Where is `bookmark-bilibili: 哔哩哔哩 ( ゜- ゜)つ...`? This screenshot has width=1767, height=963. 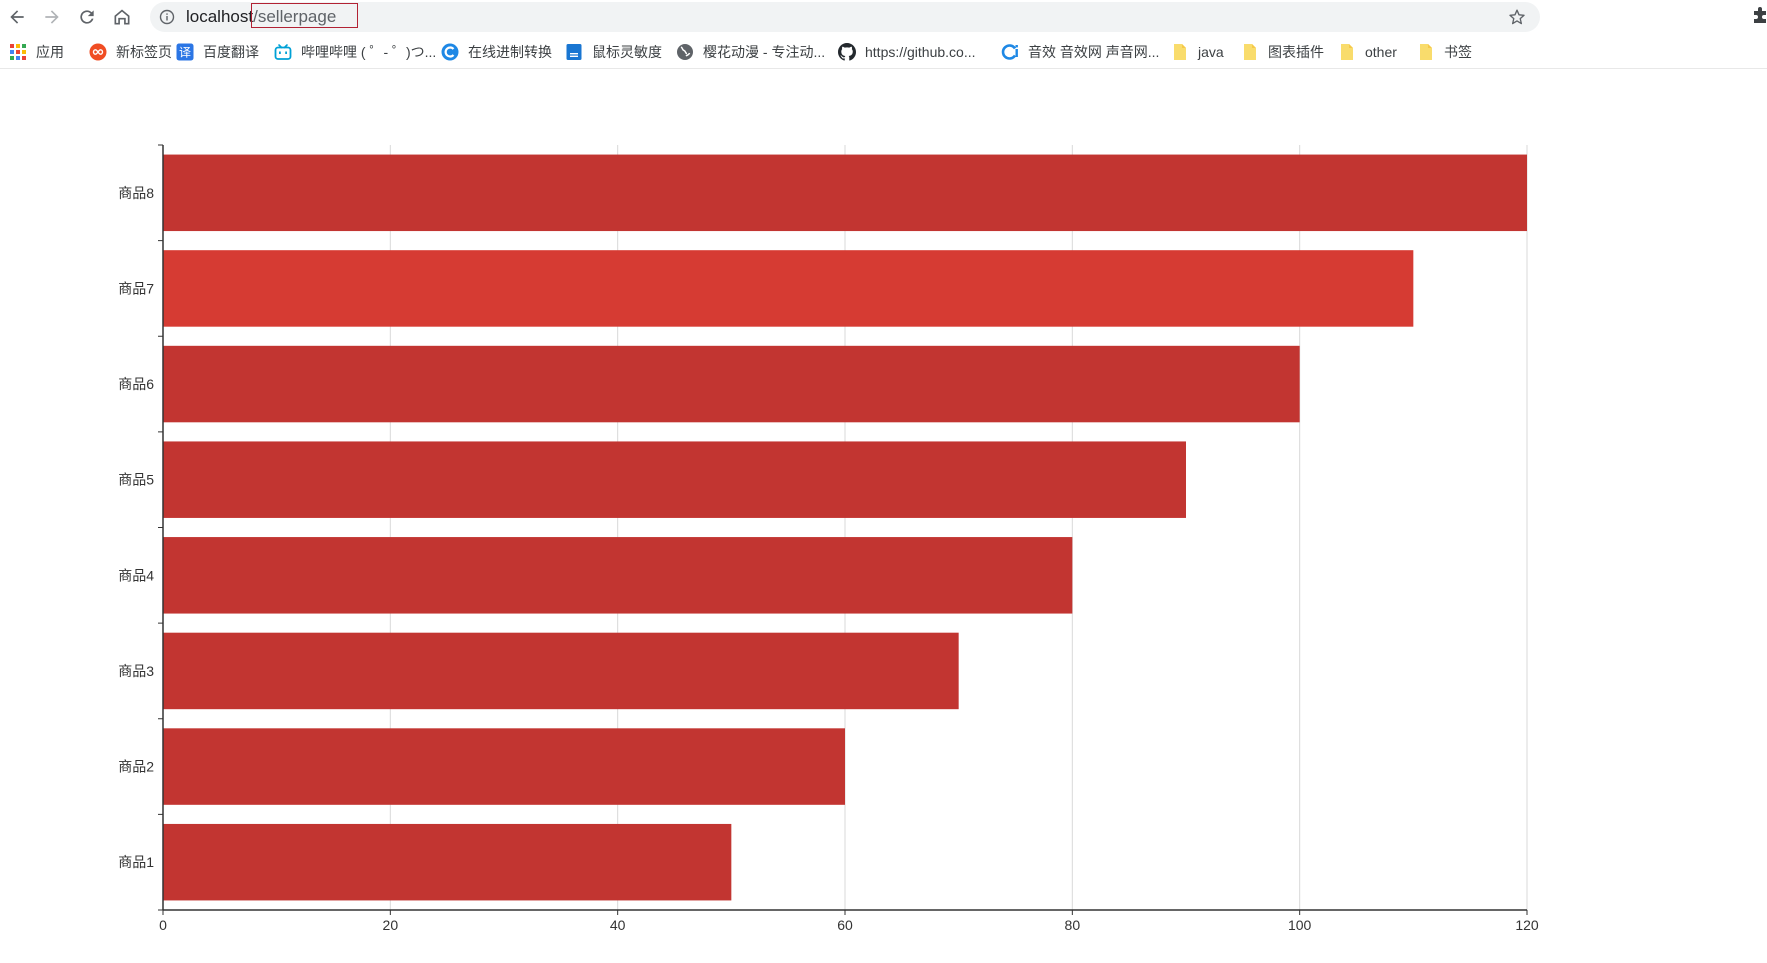 bookmark-bilibili: 哔哩哔哩 ( ゜- ゜)つ... is located at coordinates (355, 52).